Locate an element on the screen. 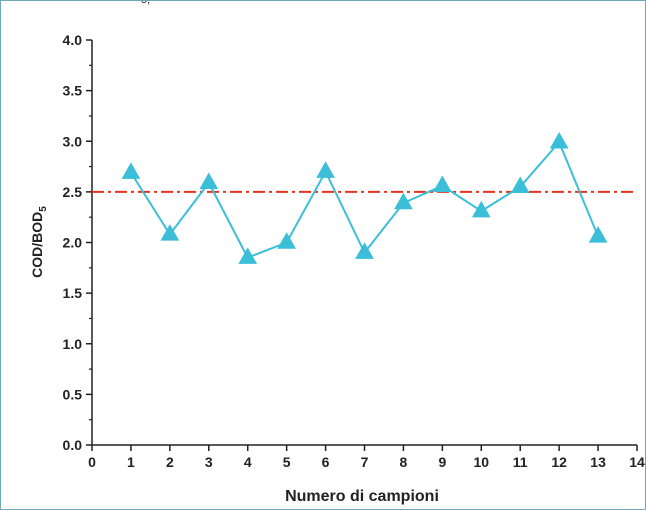 The height and width of the screenshot is (510, 646). y-tick-label: 4.0 is located at coordinates (73, 40).